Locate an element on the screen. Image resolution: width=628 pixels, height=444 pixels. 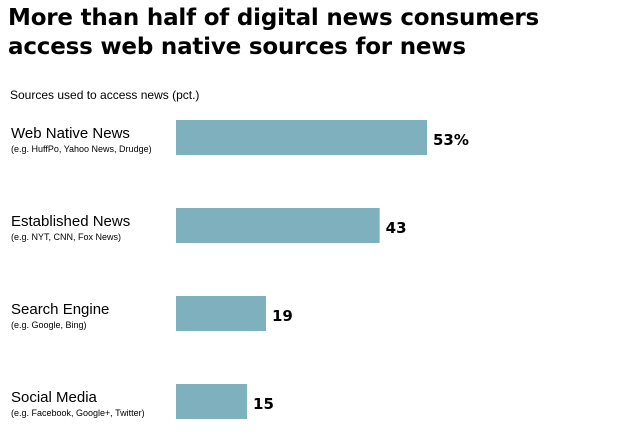
chart-subtitle: Sources used to access news (pct.) is located at coordinates (105, 95).